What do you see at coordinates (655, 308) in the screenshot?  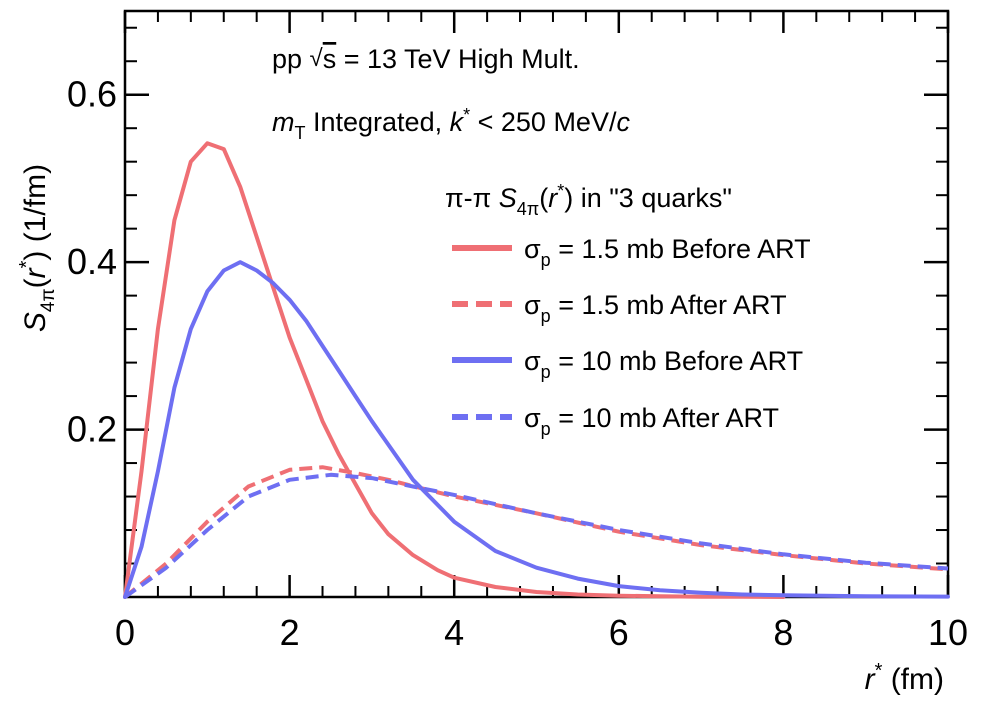 I see `legend-label-2: σp = 1.5 mb After ART` at bounding box center [655, 308].